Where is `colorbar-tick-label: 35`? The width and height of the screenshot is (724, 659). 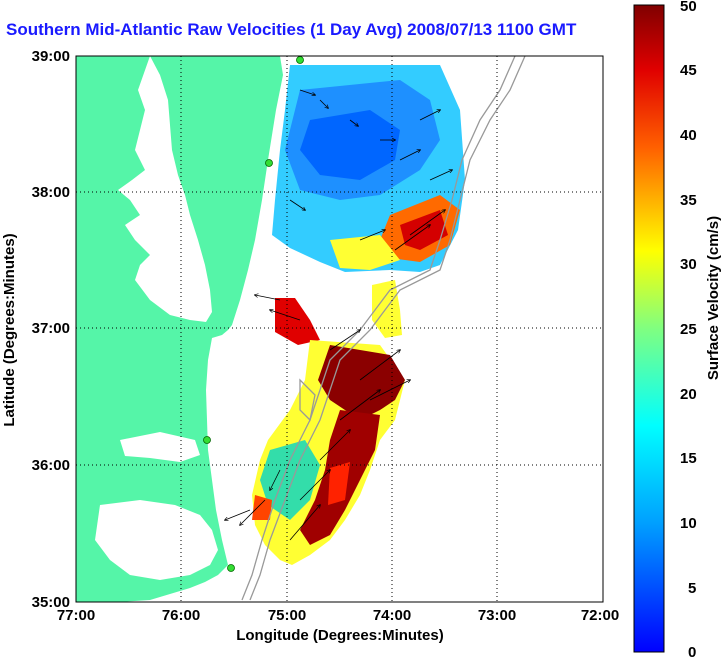 colorbar-tick-label: 35 is located at coordinates (688, 200).